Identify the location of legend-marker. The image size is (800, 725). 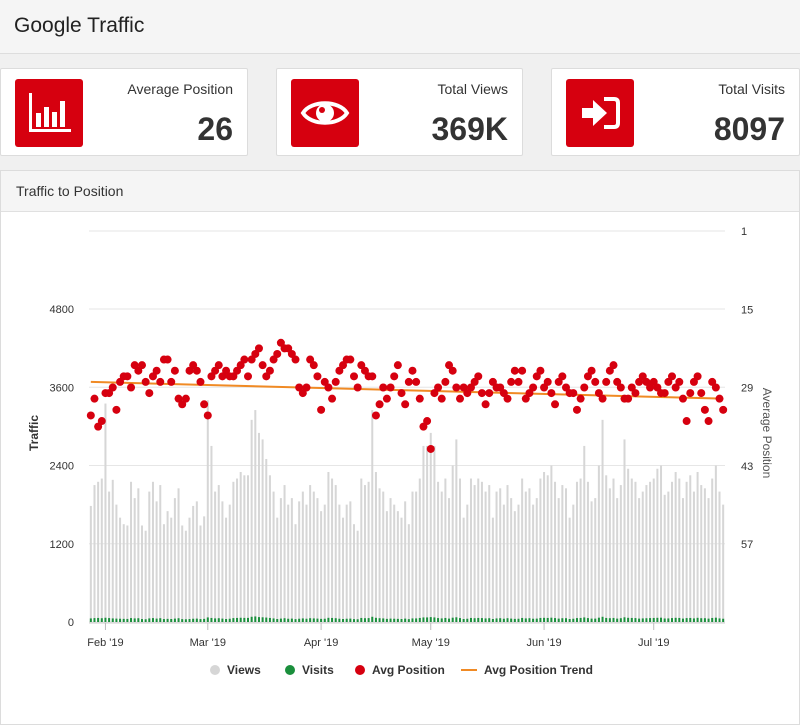
(290, 670).